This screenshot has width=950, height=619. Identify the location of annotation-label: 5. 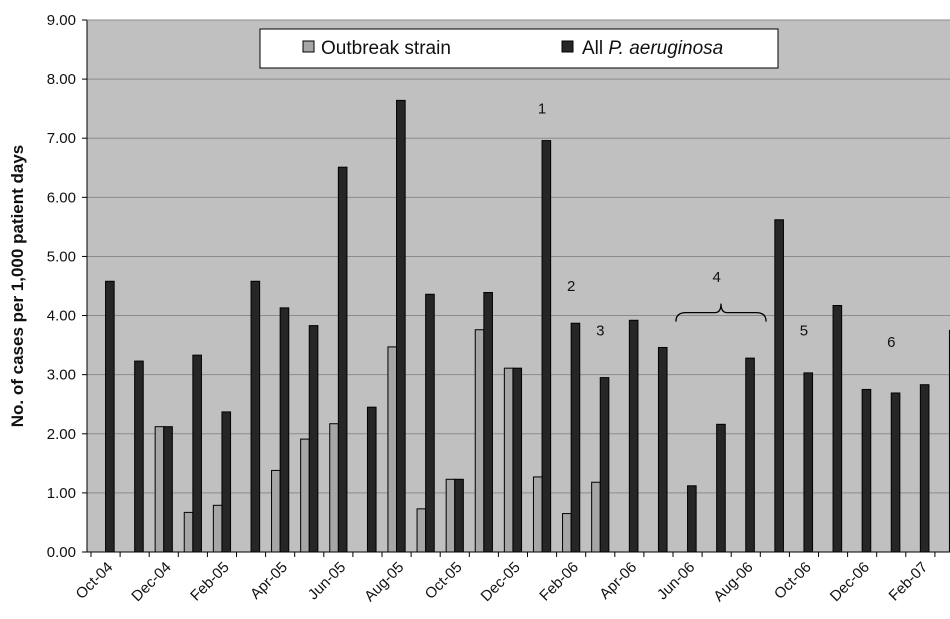
(804, 330).